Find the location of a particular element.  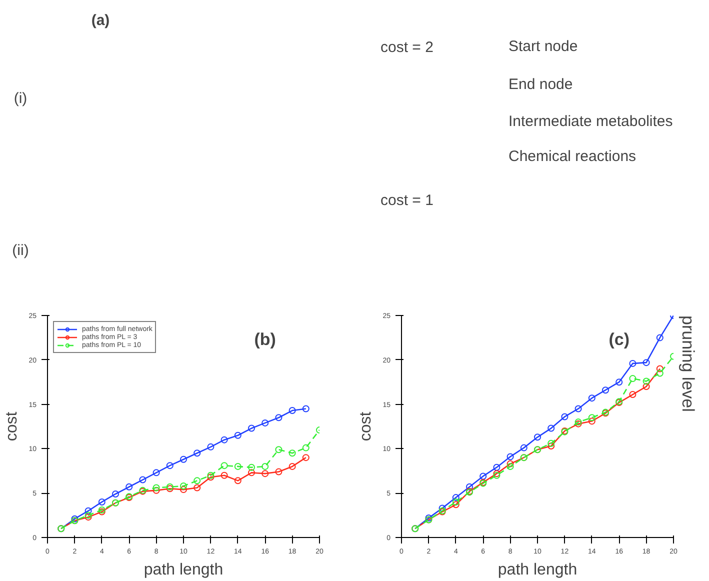

text: cost = 1 is located at coordinates (407, 200).